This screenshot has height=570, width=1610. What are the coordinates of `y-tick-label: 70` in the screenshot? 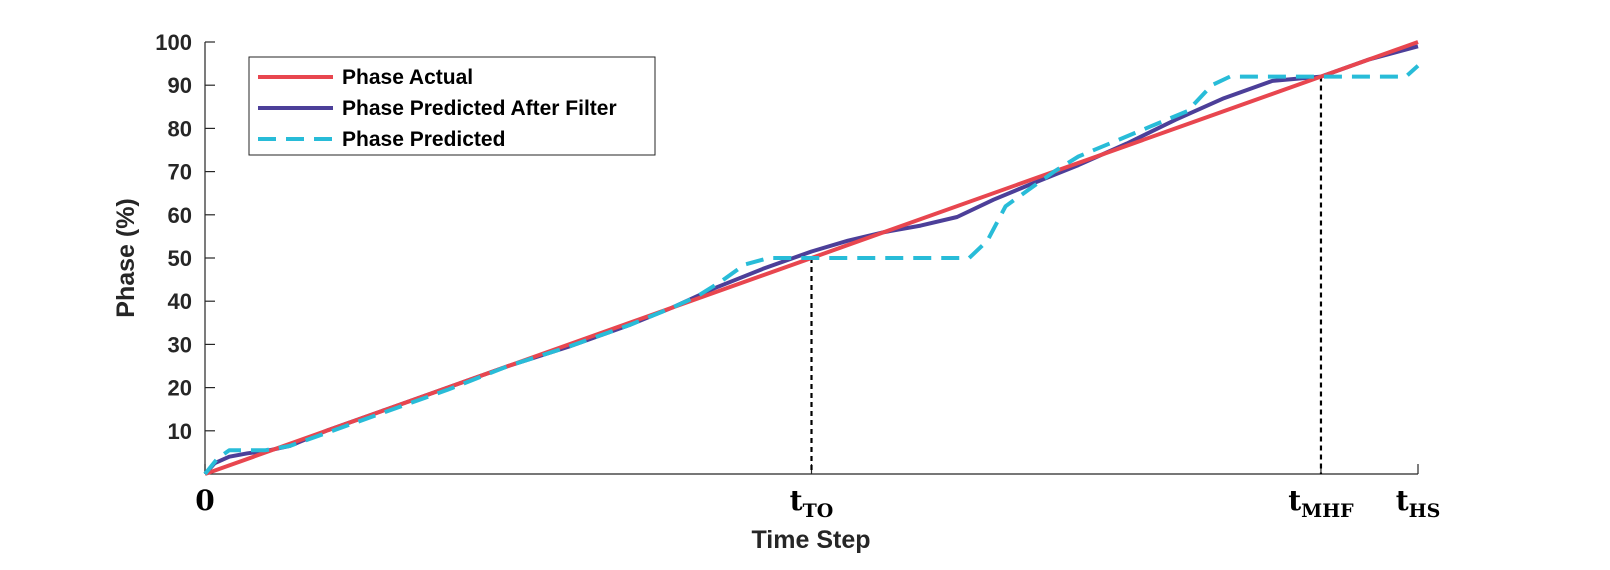 It's located at (180, 172).